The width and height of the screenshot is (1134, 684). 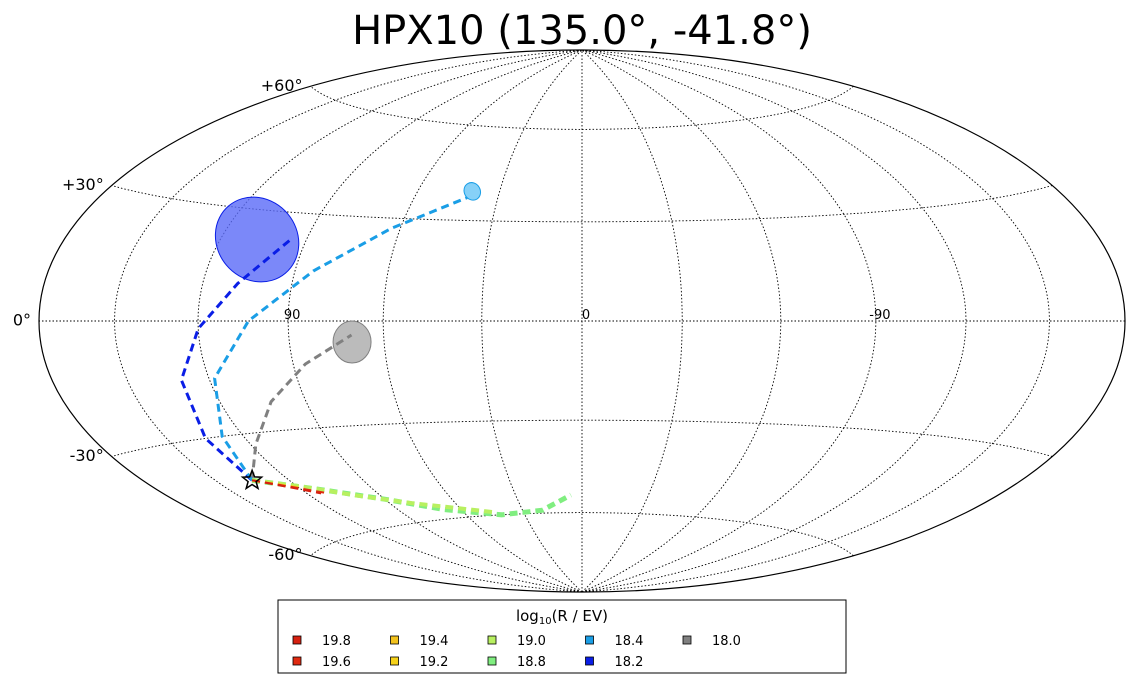 What do you see at coordinates (22, 320) in the screenshot?
I see `lat-tick-label: 0°` at bounding box center [22, 320].